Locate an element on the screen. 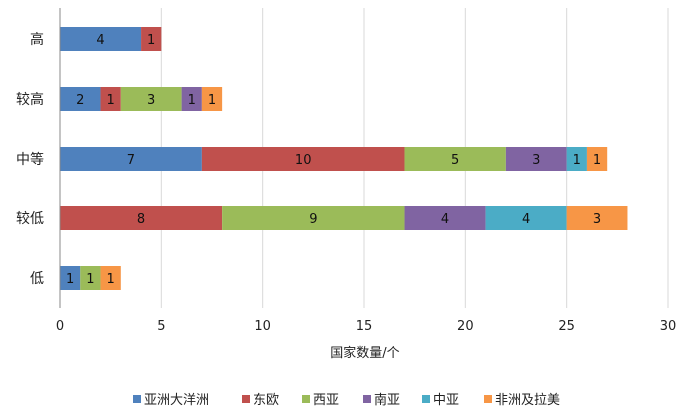  legend-label-3: 南亚 is located at coordinates (387, 400).